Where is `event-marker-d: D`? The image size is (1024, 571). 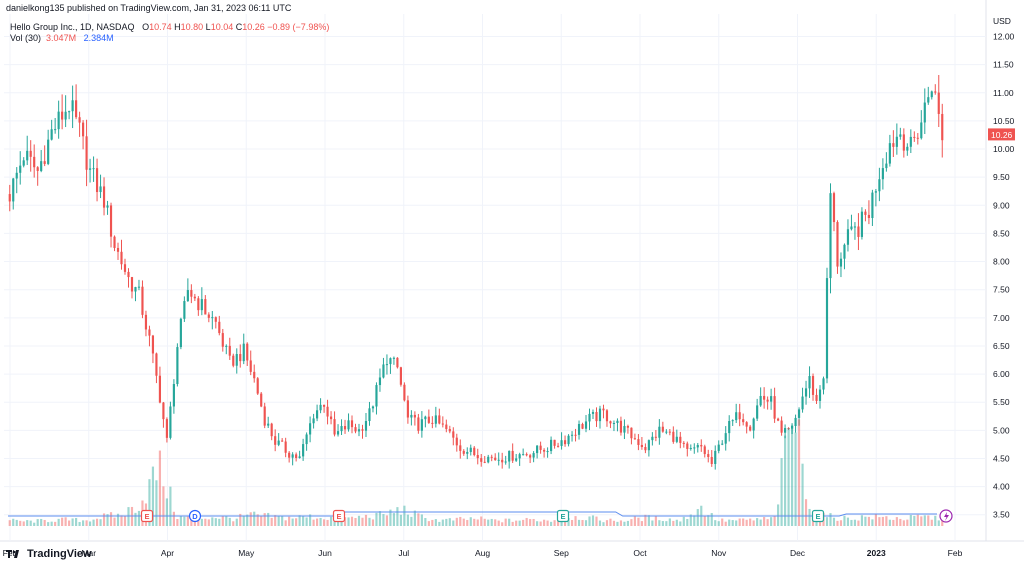
event-marker-d: D is located at coordinates (195, 516).